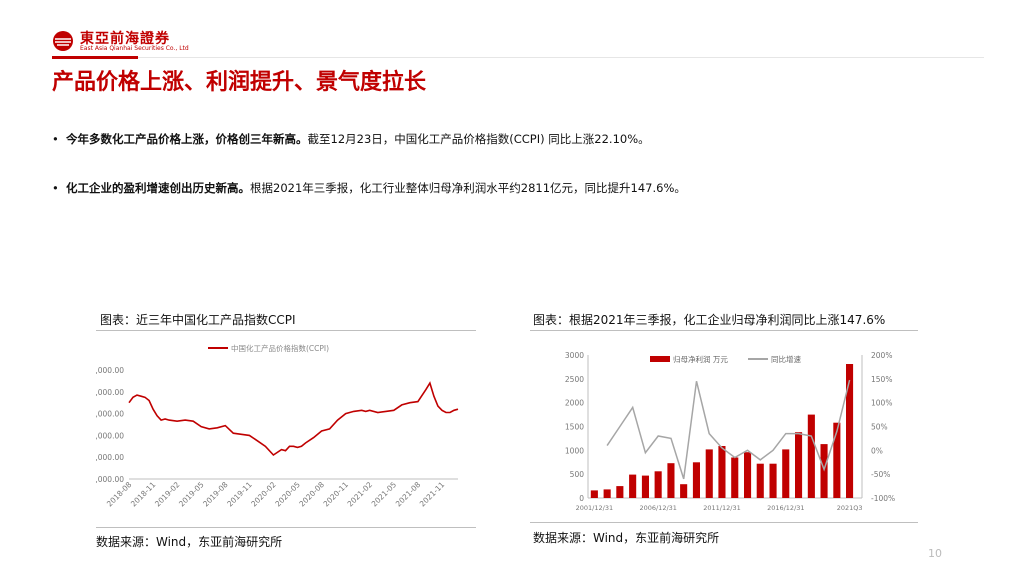  Describe the element at coordinates (478, 139) in the screenshot. I see `bullet-text: 截至12月23日，中国化工产品价格指数(CCPI) 同比上涨22.10%。` at that location.